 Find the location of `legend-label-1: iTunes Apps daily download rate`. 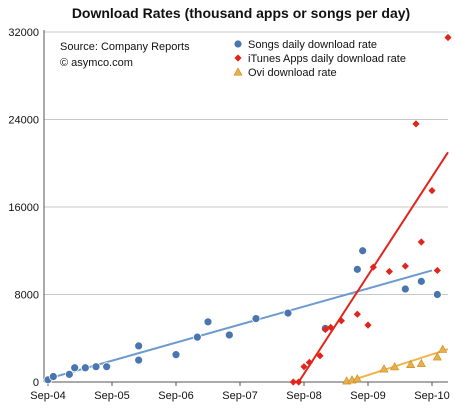

legend-label-1: iTunes Apps daily download rate is located at coordinates (327, 59).